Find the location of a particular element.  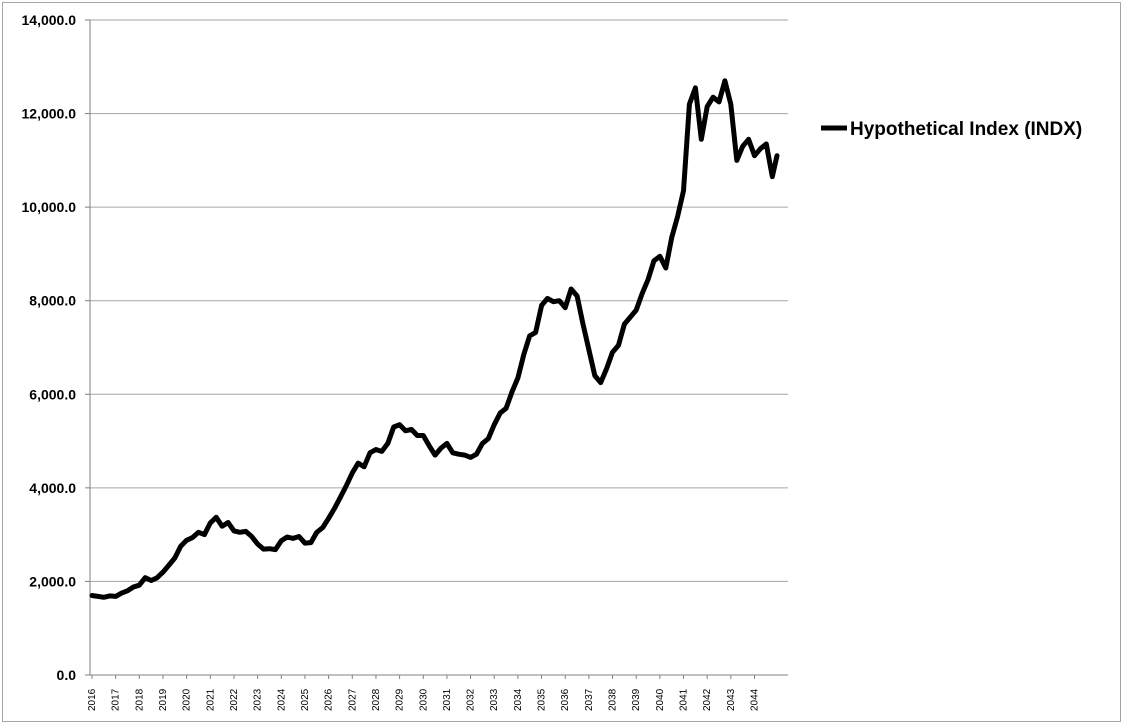

y-tick-label: 8,000.0 is located at coordinates (52, 301).